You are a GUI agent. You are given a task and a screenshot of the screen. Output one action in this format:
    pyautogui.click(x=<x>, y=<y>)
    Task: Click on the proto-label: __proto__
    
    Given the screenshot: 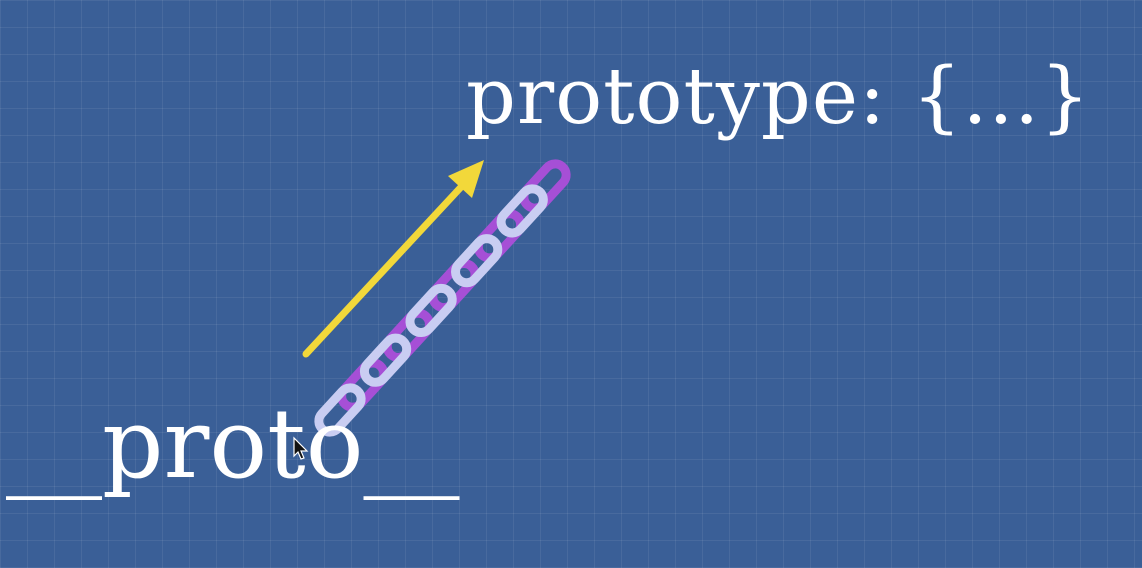 What is the action you would take?
    pyautogui.click(x=233, y=444)
    